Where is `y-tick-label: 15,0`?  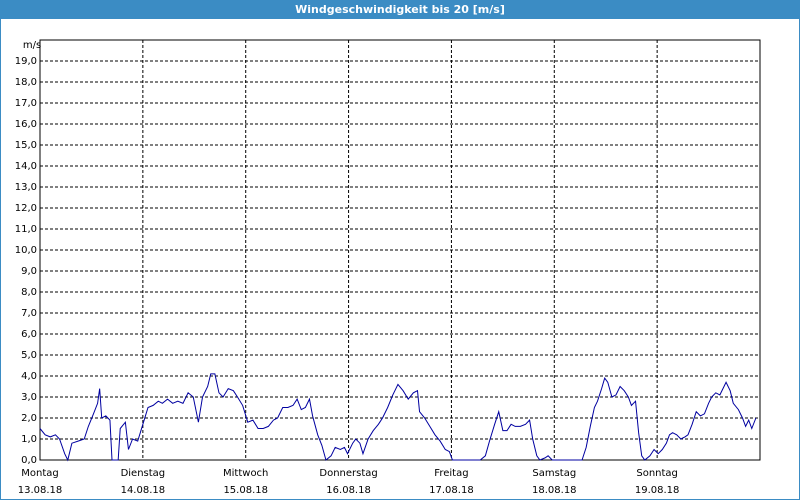 y-tick-label: 15,0 is located at coordinates (26, 145).